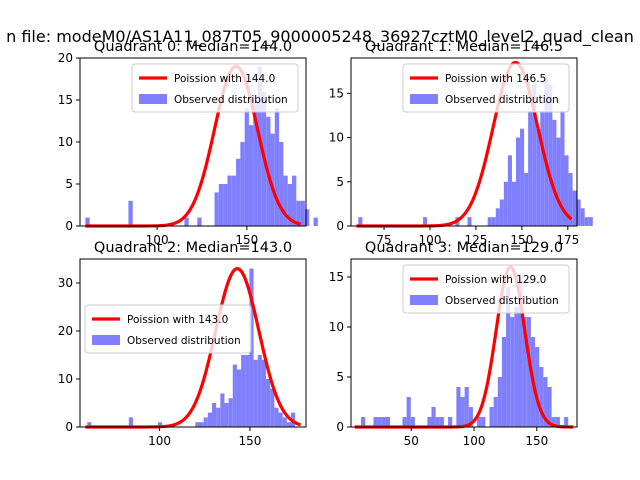  What do you see at coordinates (215, 88) in the screenshot?
I see `legend: Poission with 144.0 Observed distribution` at bounding box center [215, 88].